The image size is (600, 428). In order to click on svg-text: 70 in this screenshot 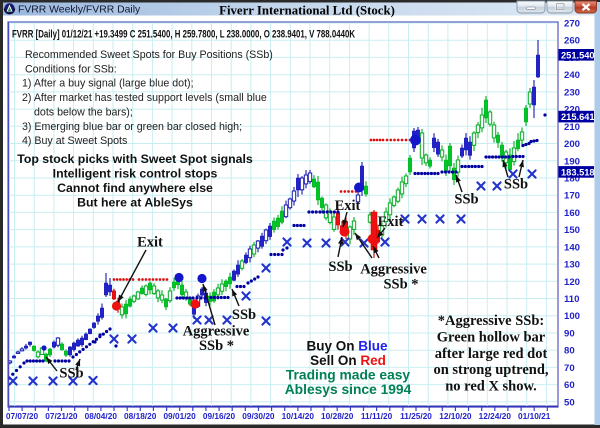, I will do `click(569, 368)`.